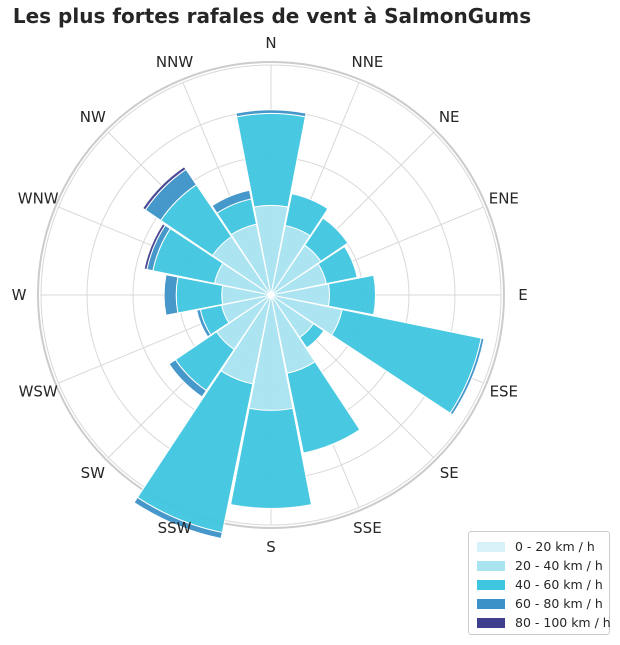 The image size is (620, 645). Describe the element at coordinates (19, 295) in the screenshot. I see `direction-label-w: W` at that location.